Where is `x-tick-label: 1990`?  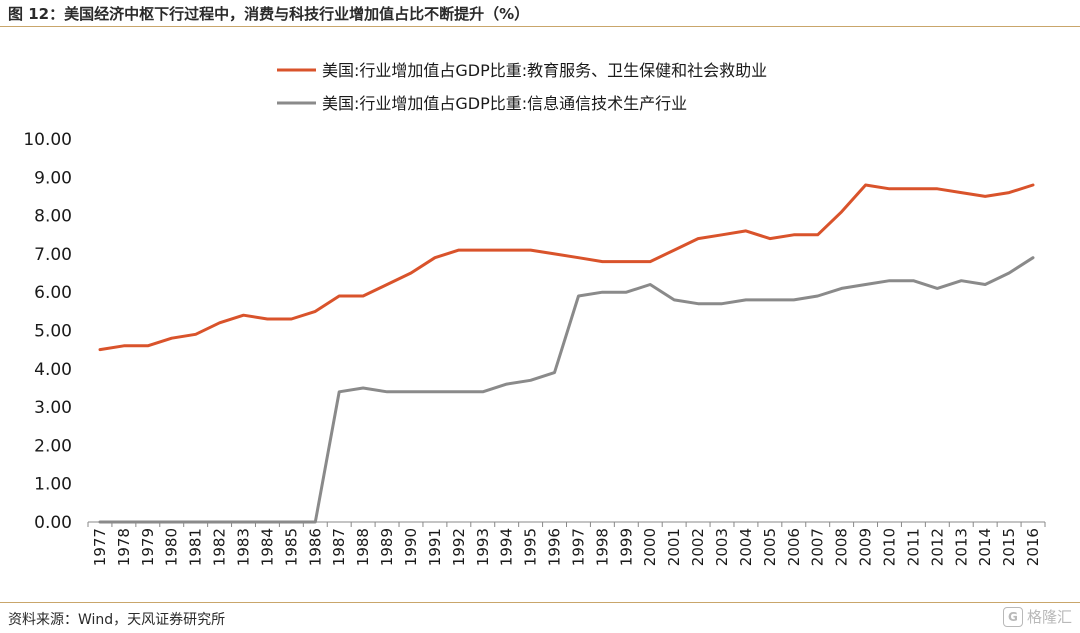
x-tick-label: 1990 is located at coordinates (411, 547).